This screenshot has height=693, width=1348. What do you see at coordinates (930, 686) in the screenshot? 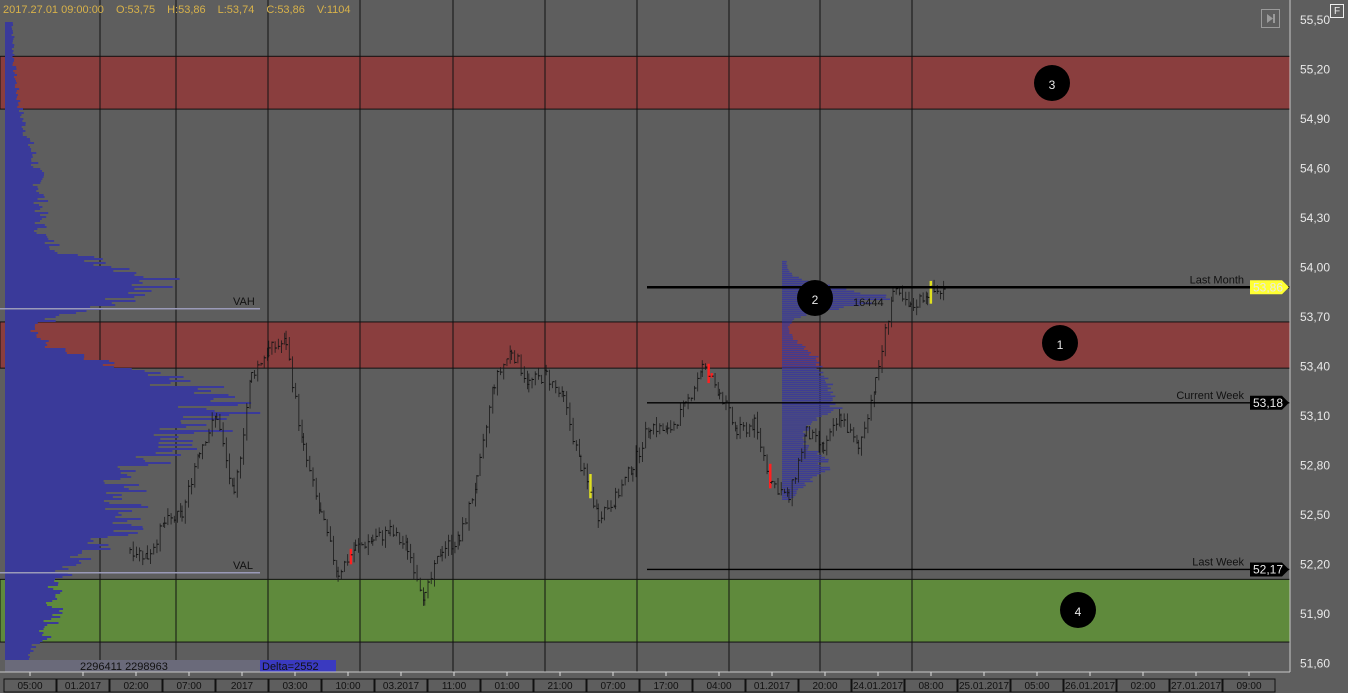
I see `time-tick-label: 08:00` at bounding box center [930, 686].